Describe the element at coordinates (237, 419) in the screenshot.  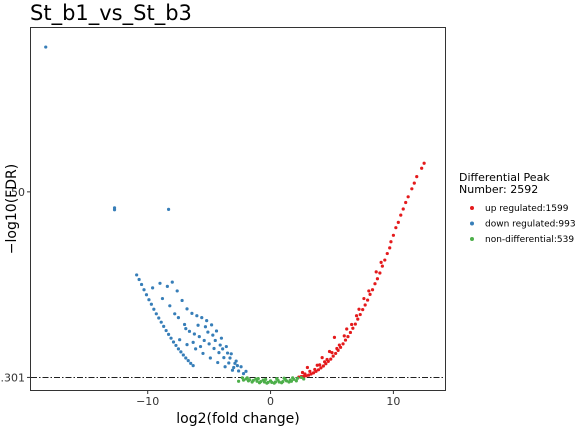
I see `x-axis-title: log2(fold change)` at that location.